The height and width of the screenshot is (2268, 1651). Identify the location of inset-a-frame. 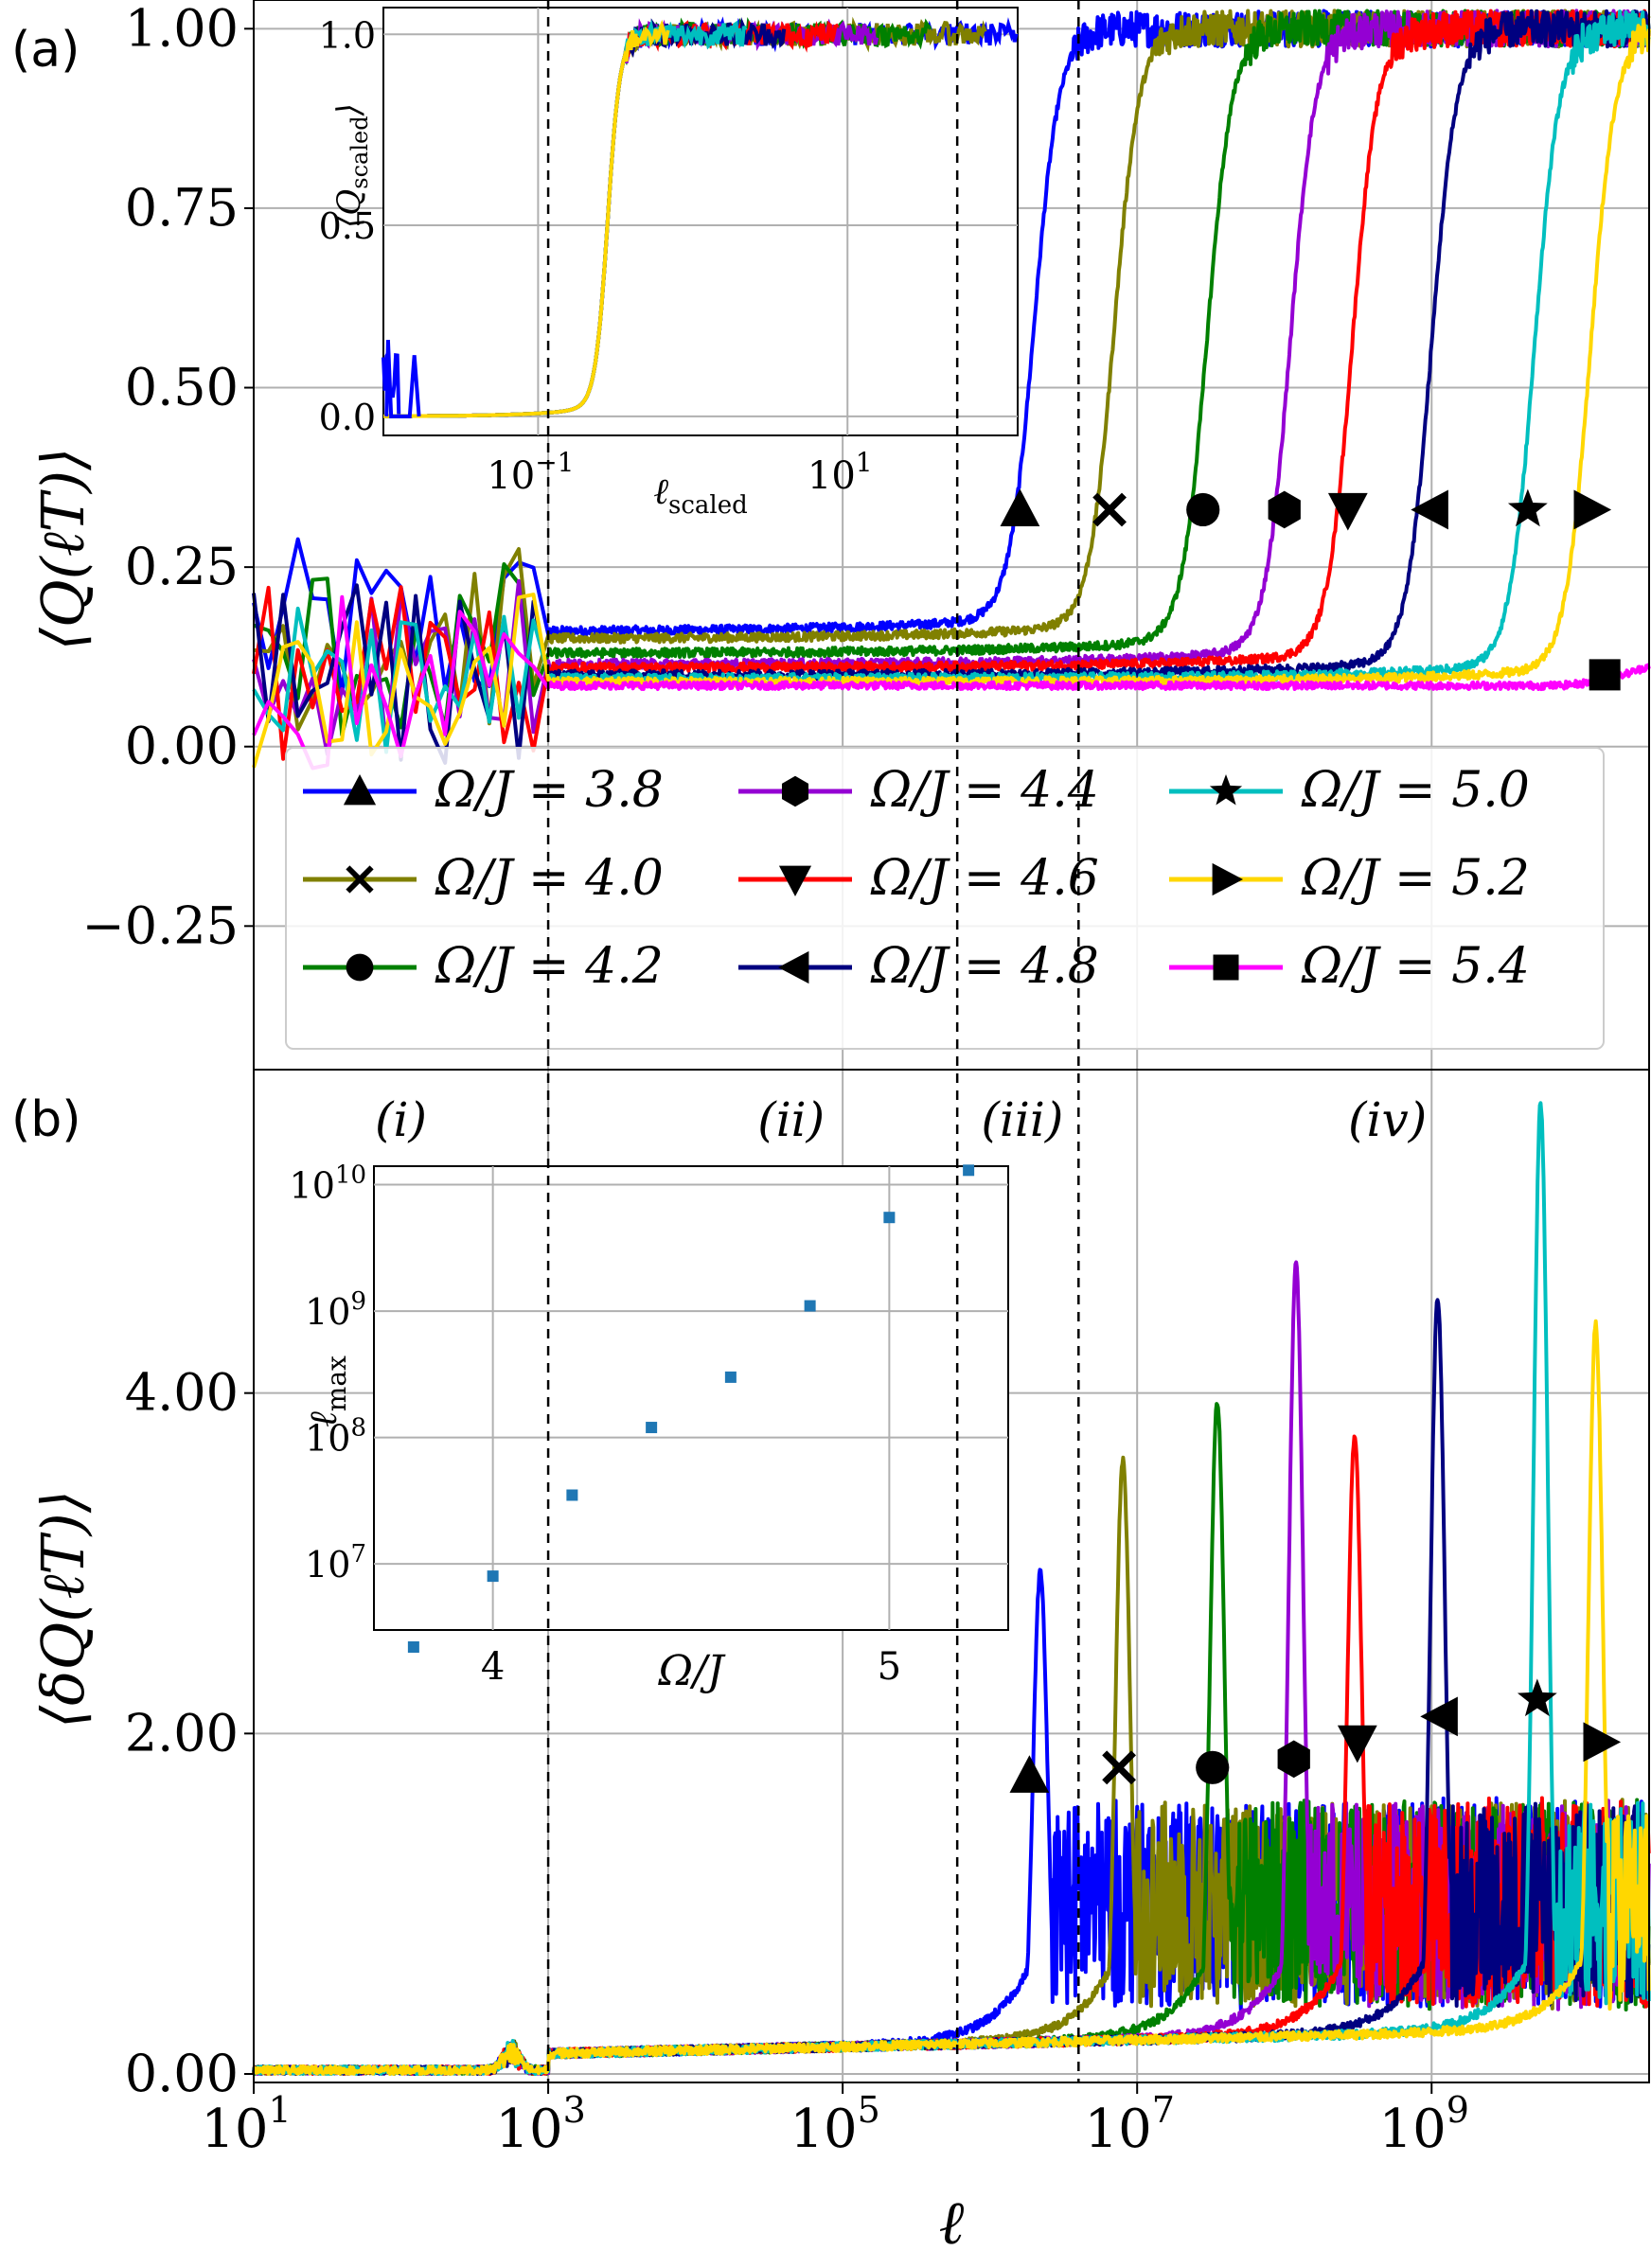
(700, 221).